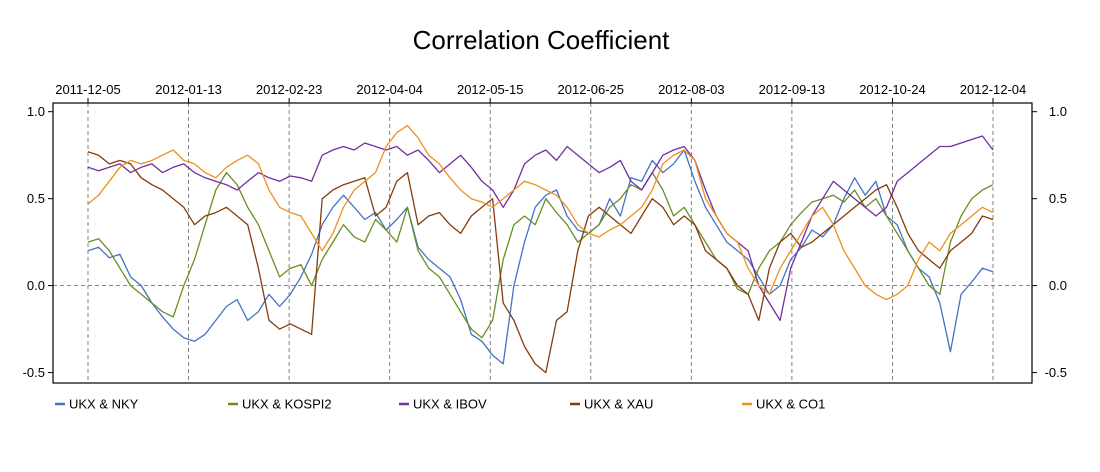  I want to click on x-tick-label: 2012-04-04, so click(389, 89).